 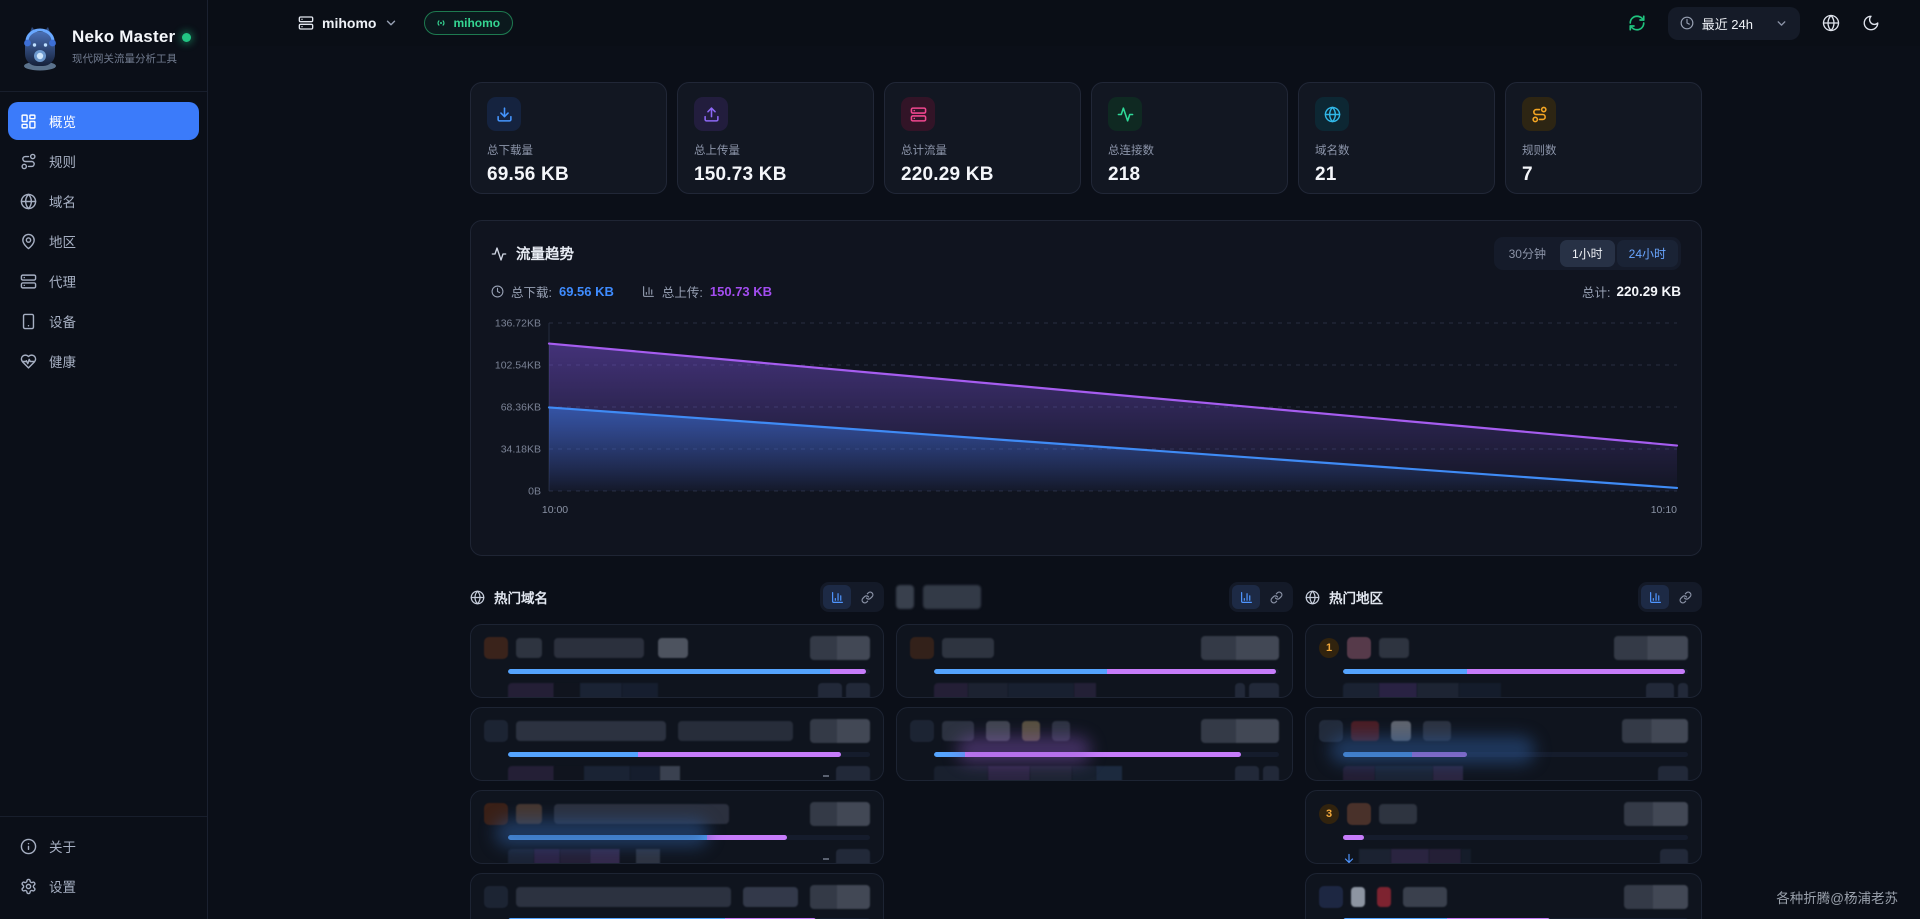 I want to click on svg-text: 10:10, so click(x=1664, y=510).